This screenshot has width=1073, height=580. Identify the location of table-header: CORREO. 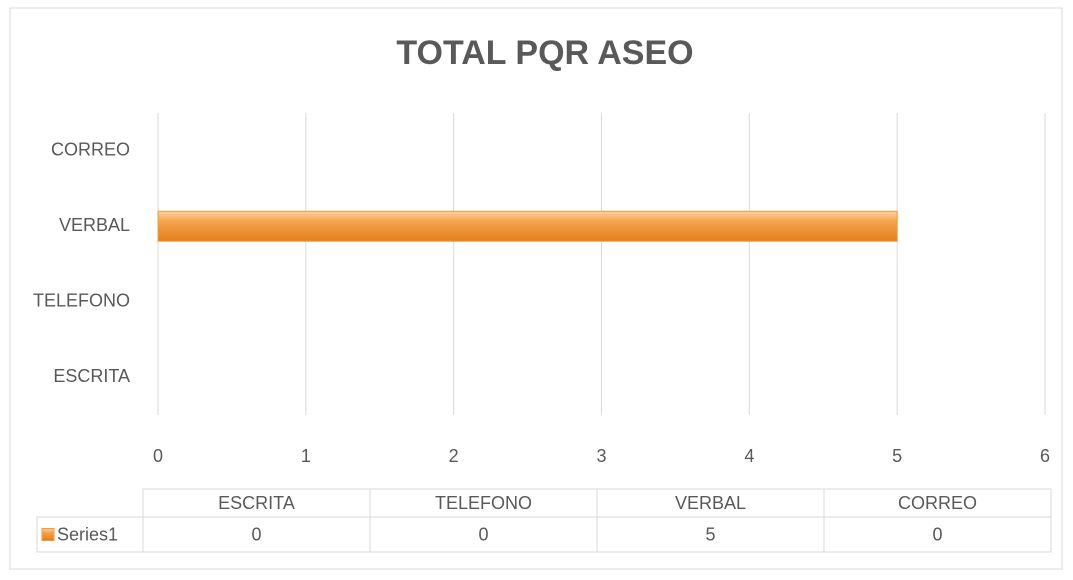
(937, 503).